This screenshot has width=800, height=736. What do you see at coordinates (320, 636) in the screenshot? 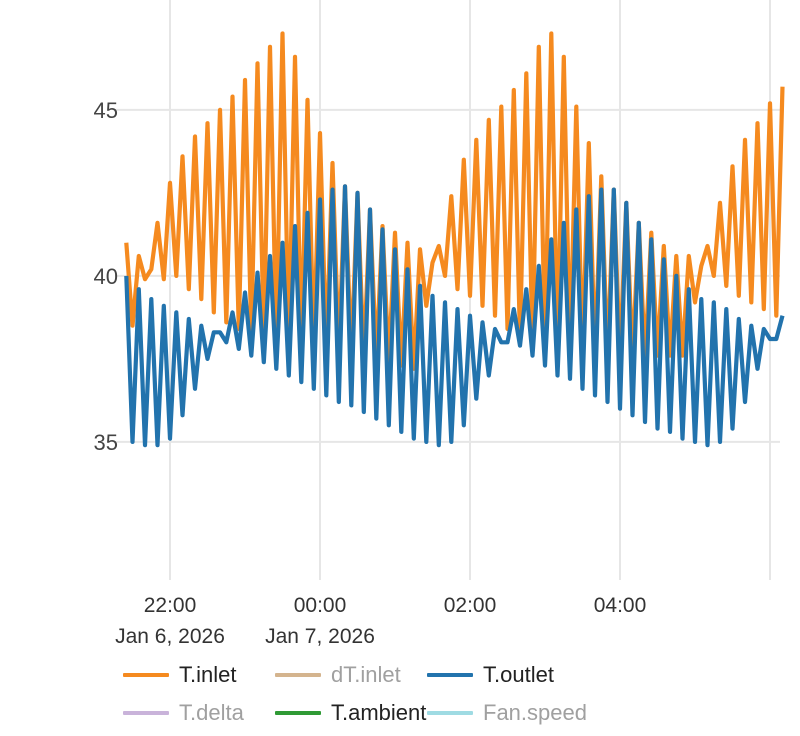
I see `x-tick-date: Jan 7, 2026` at bounding box center [320, 636].